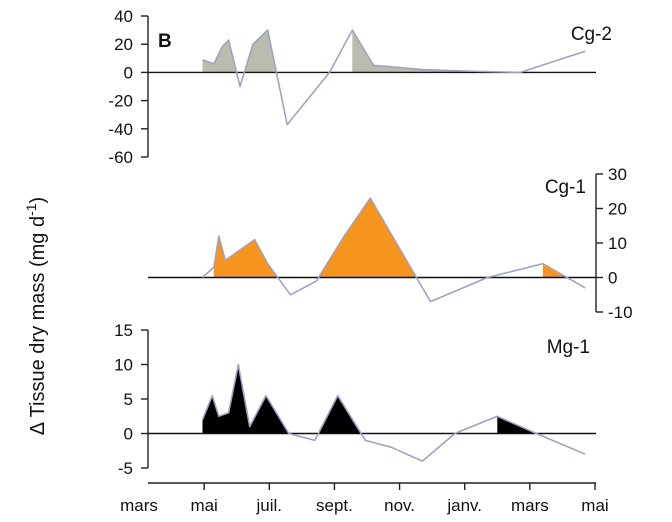  I want to click on x-tick-label: janv., so click(464, 505).